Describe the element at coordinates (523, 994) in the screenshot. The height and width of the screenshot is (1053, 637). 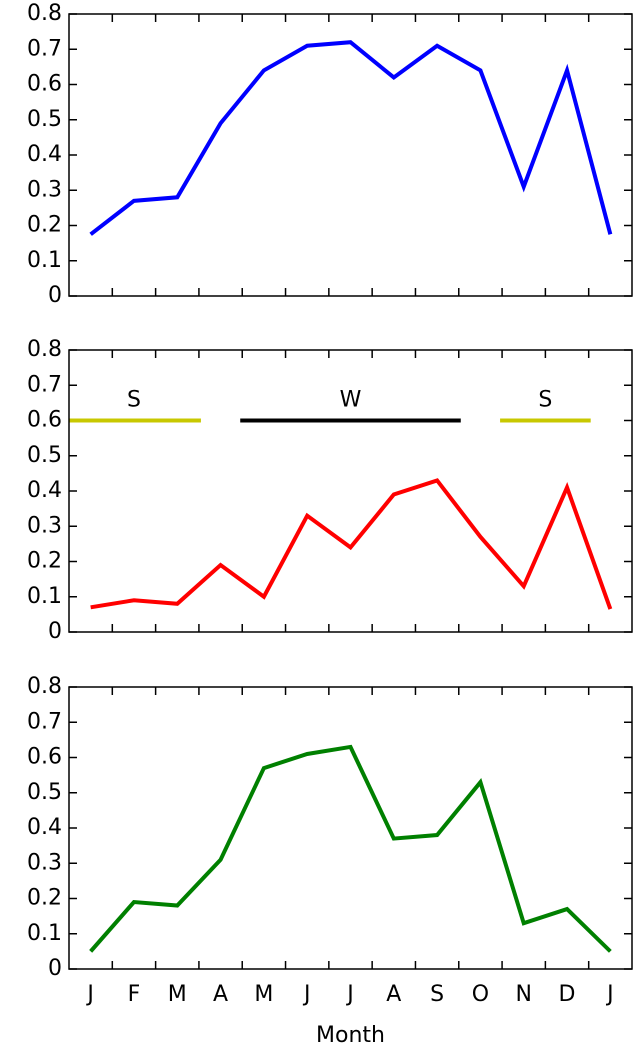
I see `x-tick-label: N` at that location.